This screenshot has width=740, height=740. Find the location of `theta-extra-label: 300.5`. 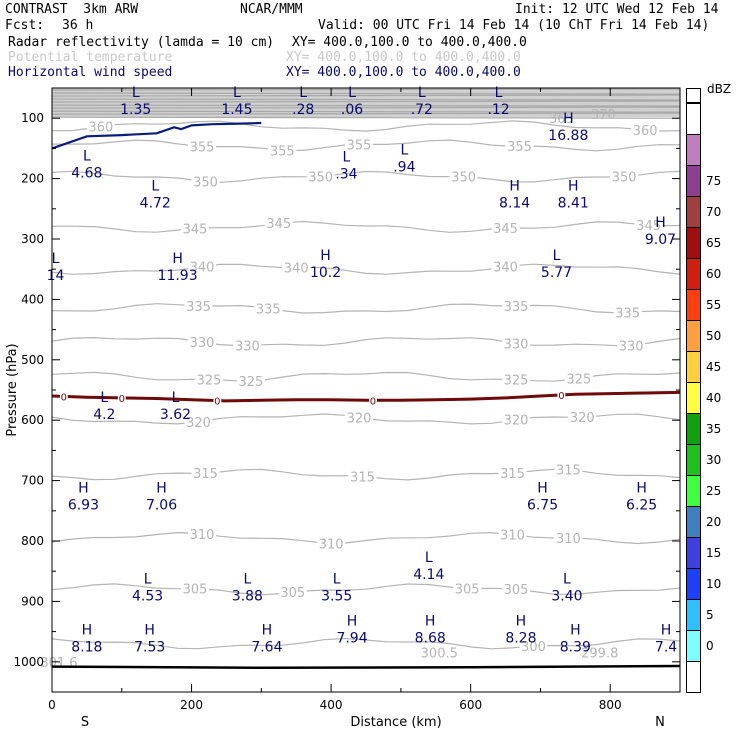

theta-extra-label: 300.5 is located at coordinates (439, 654).